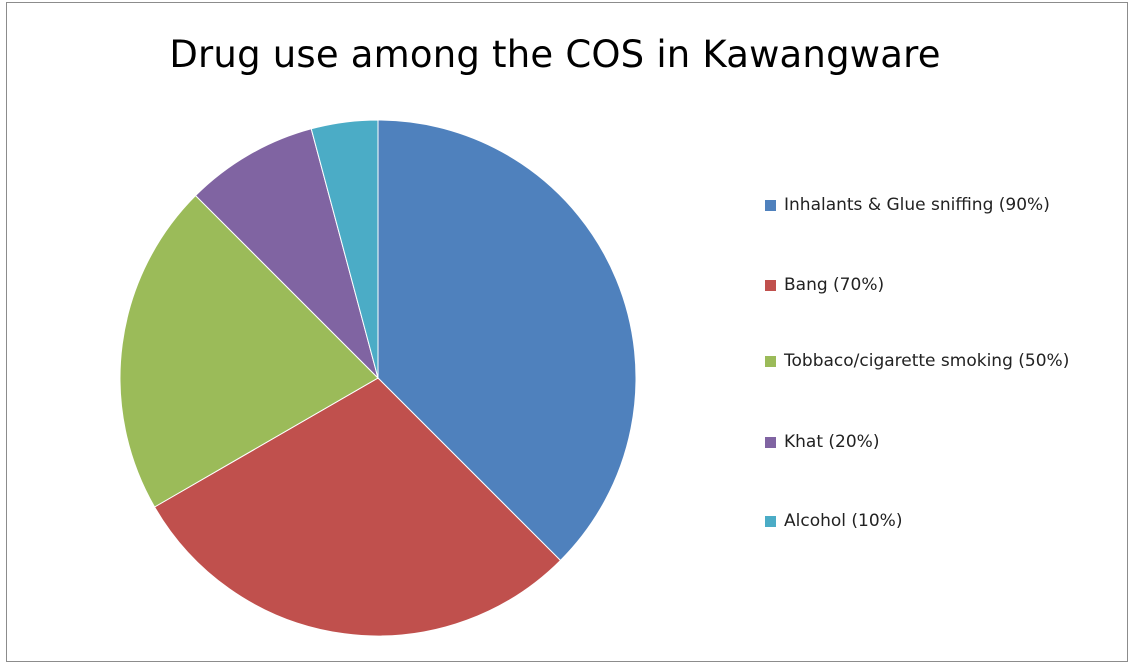 This screenshot has width=1130, height=662. I want to click on legend-label: Alcohol (10%), so click(843, 521).